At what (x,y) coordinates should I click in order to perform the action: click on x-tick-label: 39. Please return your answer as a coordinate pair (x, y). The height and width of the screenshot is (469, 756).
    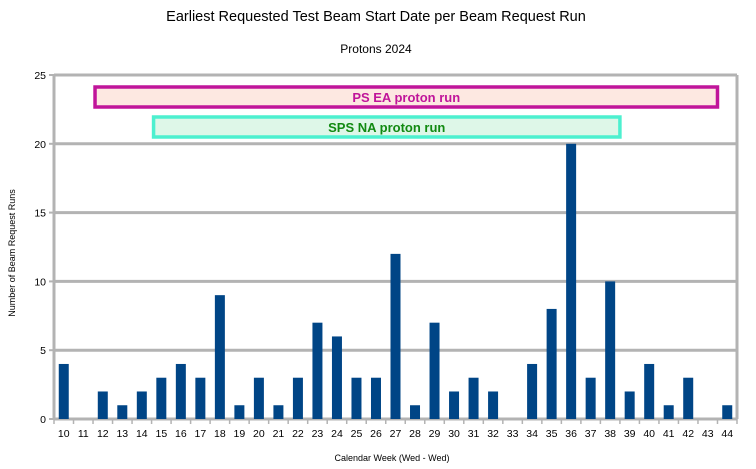
    Looking at the image, I should click on (630, 434).